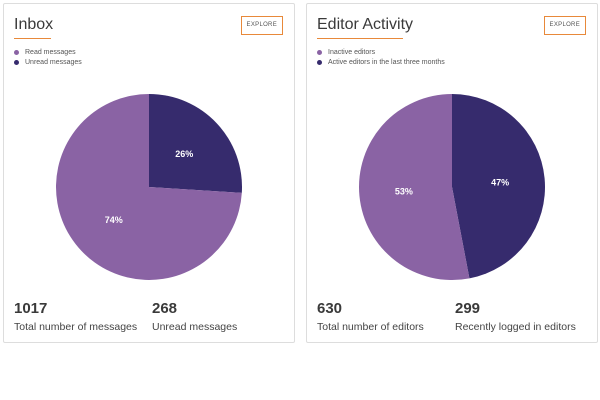  What do you see at coordinates (515, 317) in the screenshot?
I see `stat-recent: 299 Recently logged in editors` at bounding box center [515, 317].